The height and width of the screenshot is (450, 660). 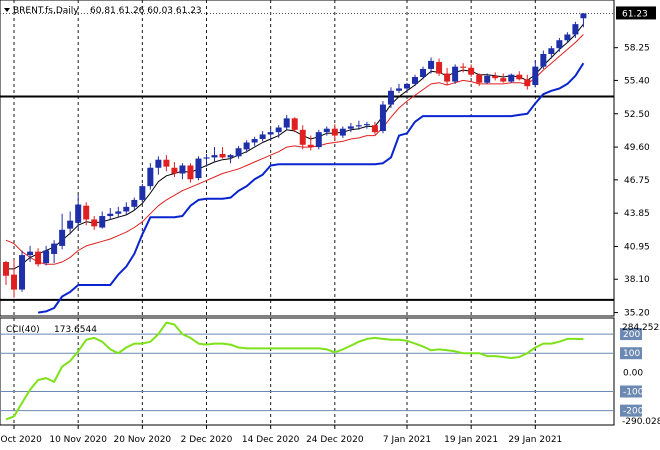 What do you see at coordinates (633, 393) in the screenshot?
I see `cci-tick-label: -100` at bounding box center [633, 393].